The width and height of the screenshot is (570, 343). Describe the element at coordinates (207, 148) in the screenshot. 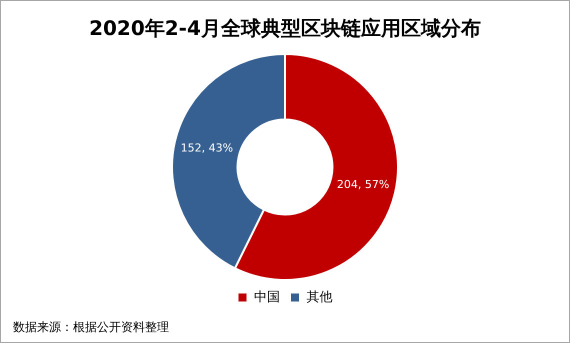

I see `data-label: 152, 43%` at that location.